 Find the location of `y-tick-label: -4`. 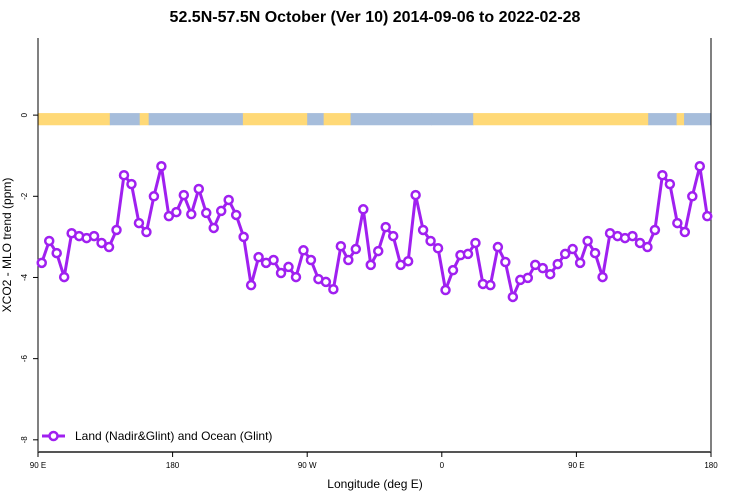

y-tick-label: -4 is located at coordinates (24, 277).